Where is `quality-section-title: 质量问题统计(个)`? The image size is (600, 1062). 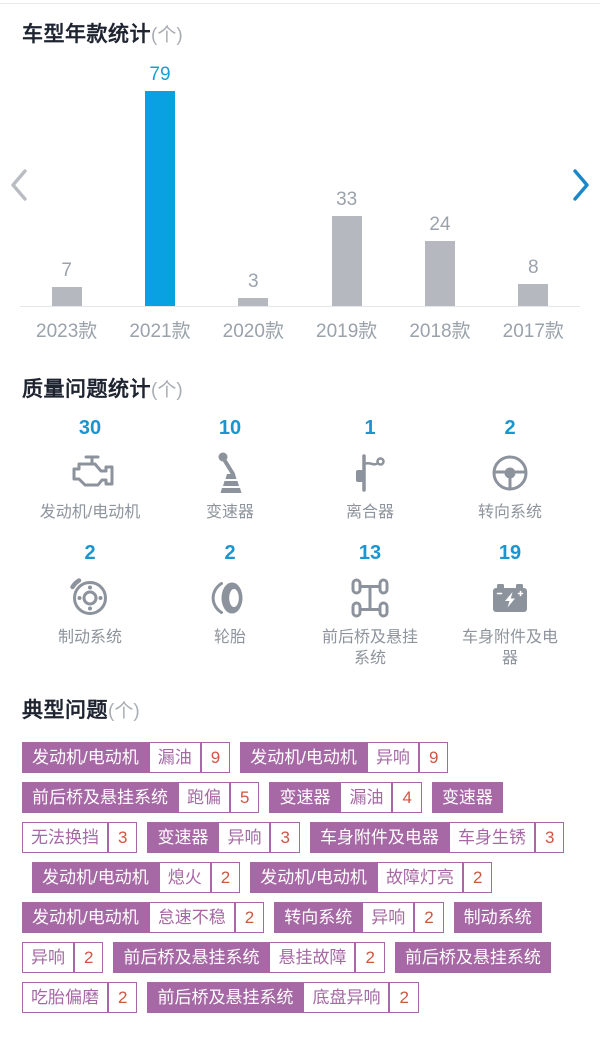
quality-section-title: 质量问题统计(个) is located at coordinates (300, 388).